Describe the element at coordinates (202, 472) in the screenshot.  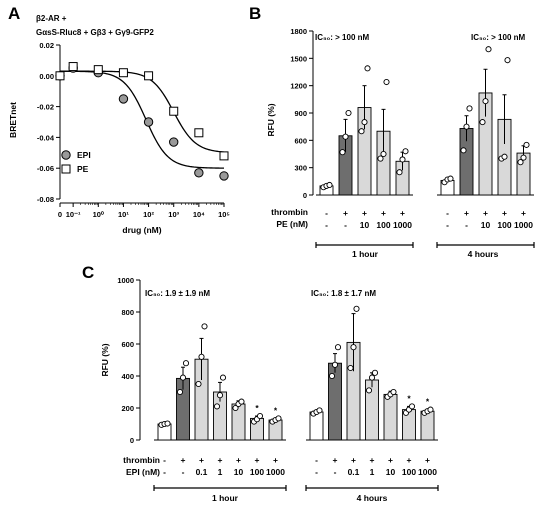
I see `panel-c-conc-label: 0.1` at that location.